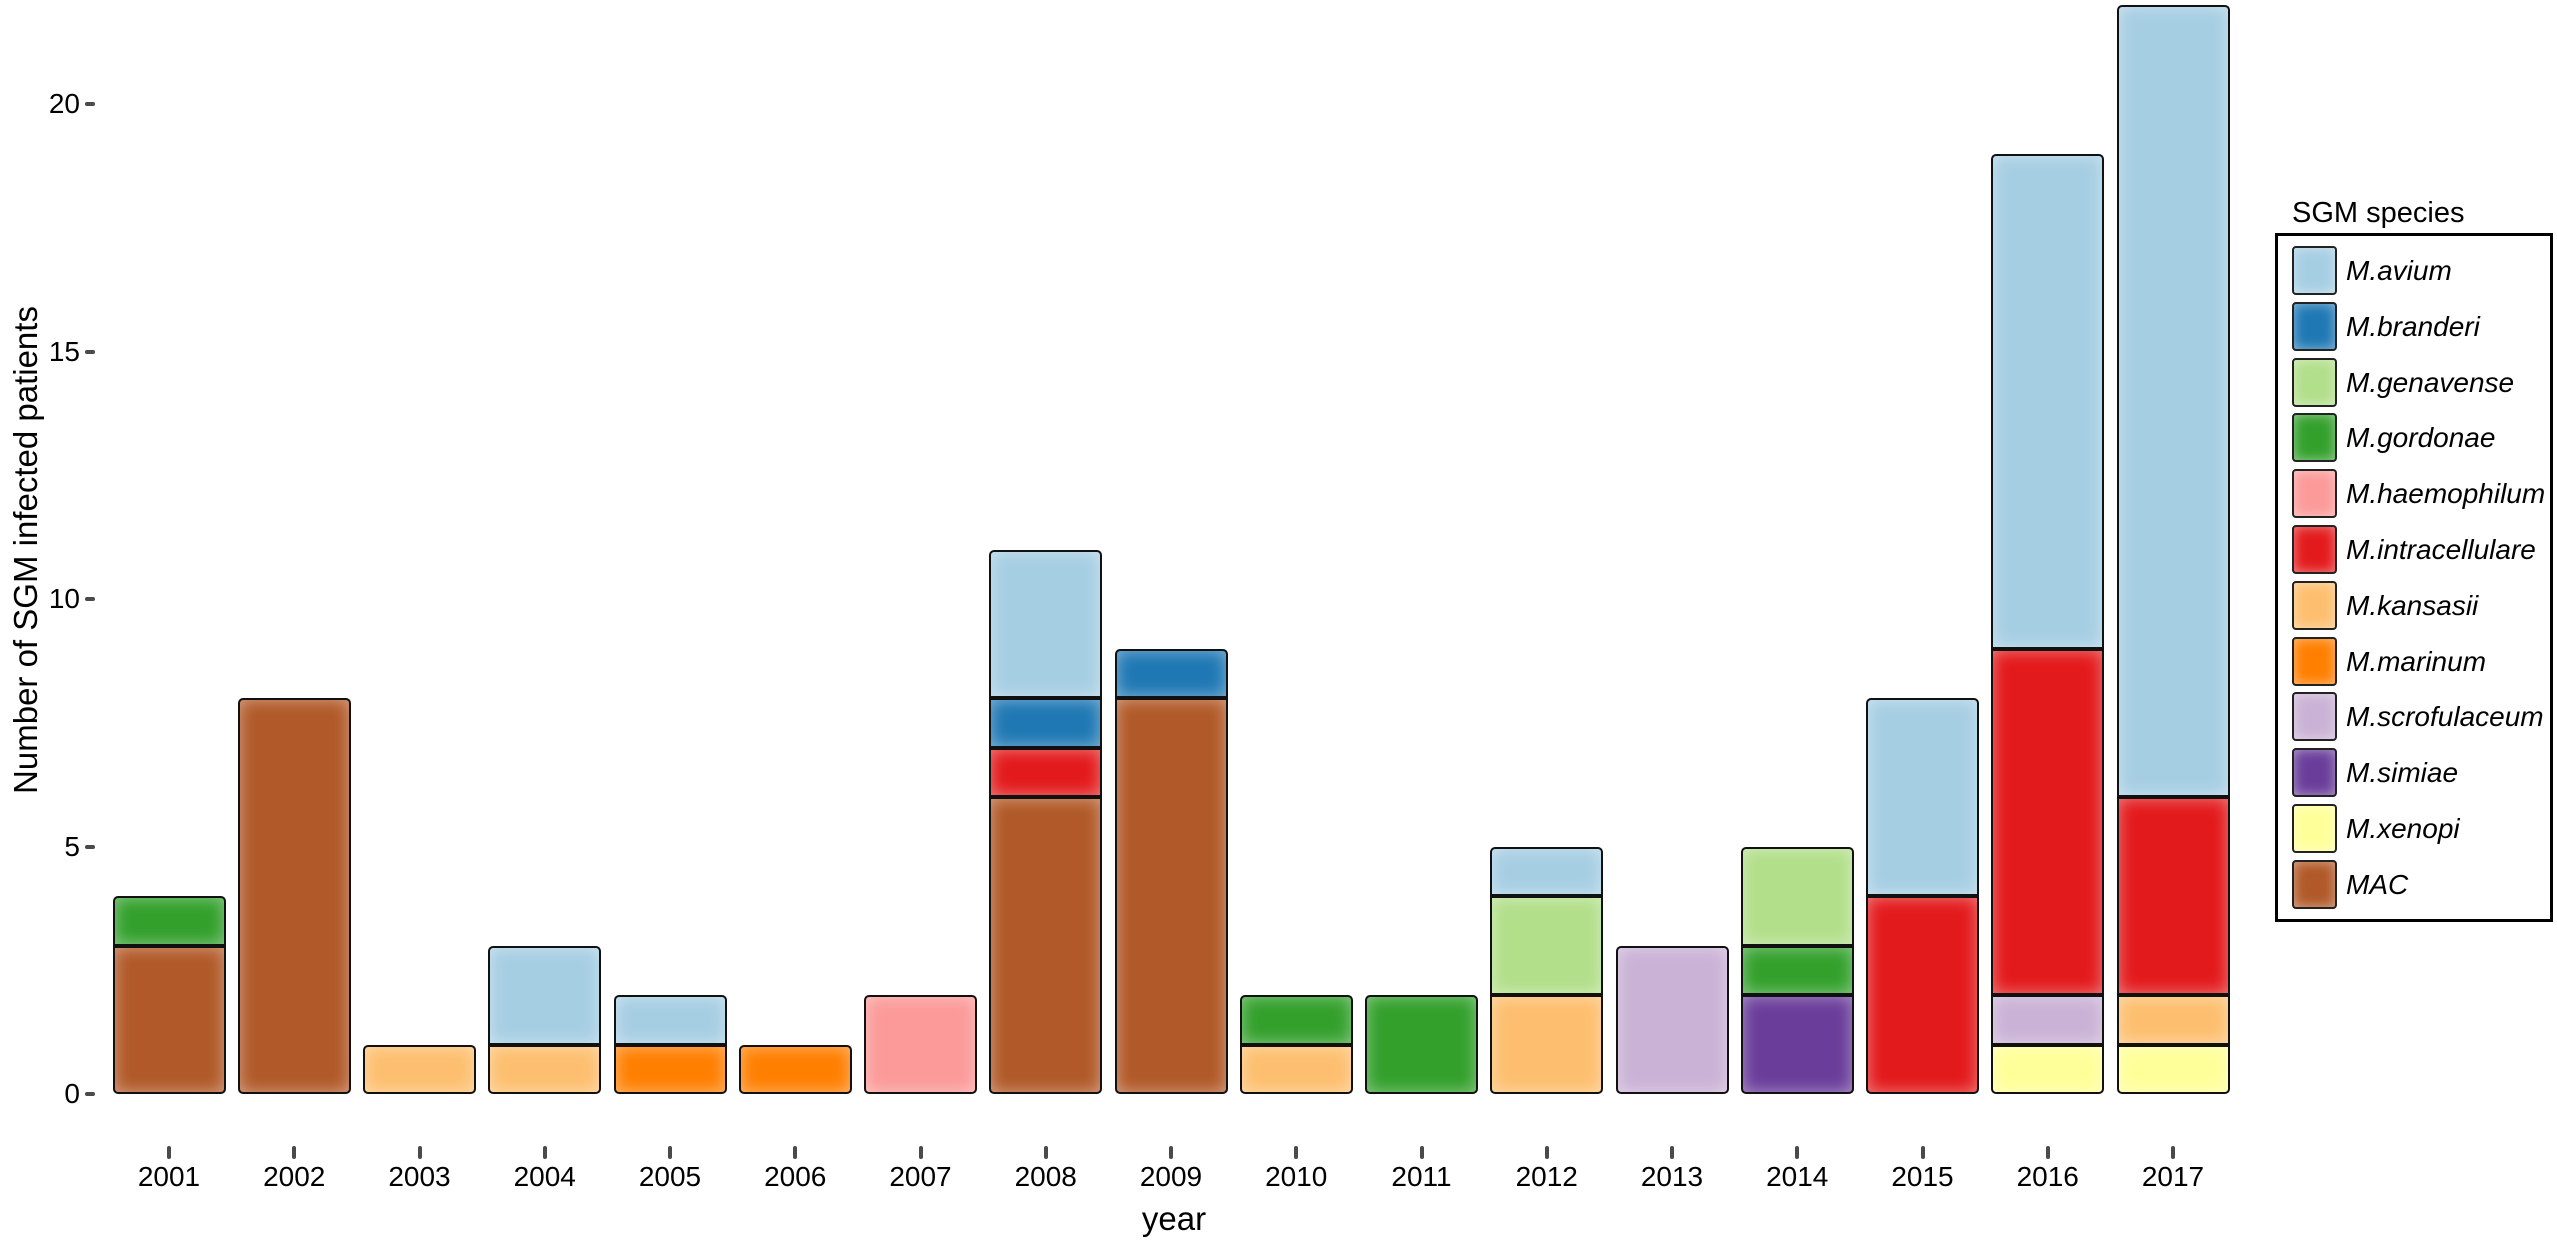 This screenshot has height=1244, width=2557. I want to click on bar-2006-segment-M.marinum, so click(795, 1069).